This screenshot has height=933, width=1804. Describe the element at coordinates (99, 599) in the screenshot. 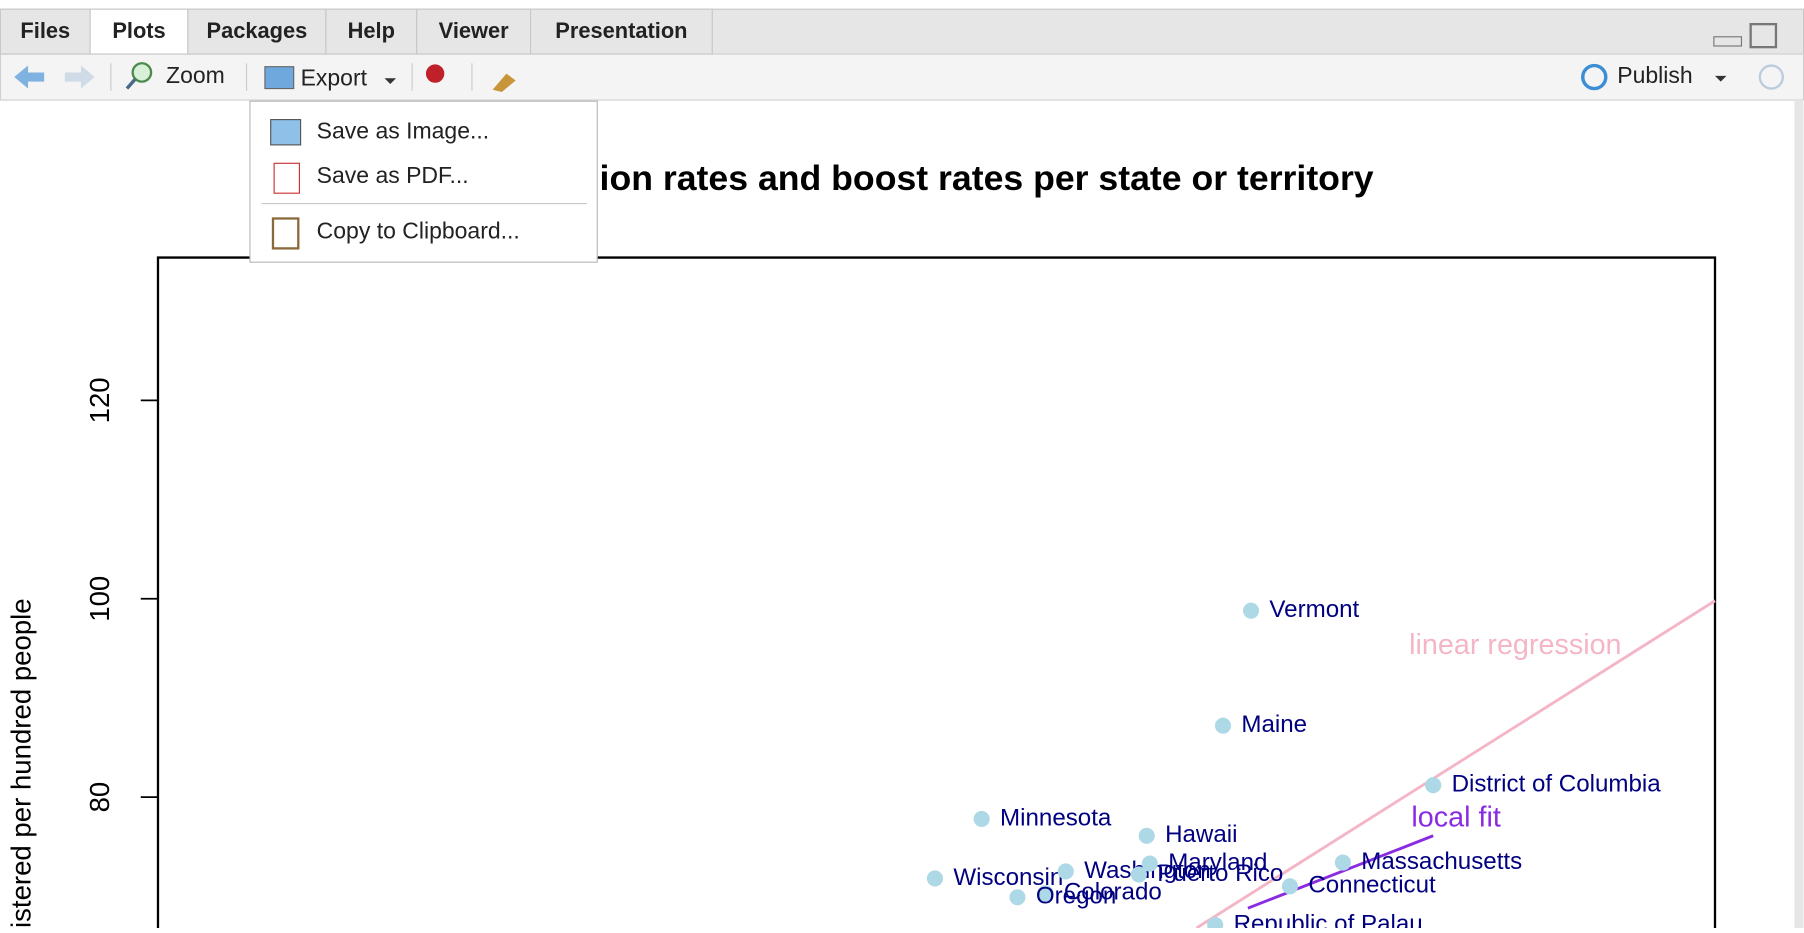

I see `y-tick-label: 100` at that location.